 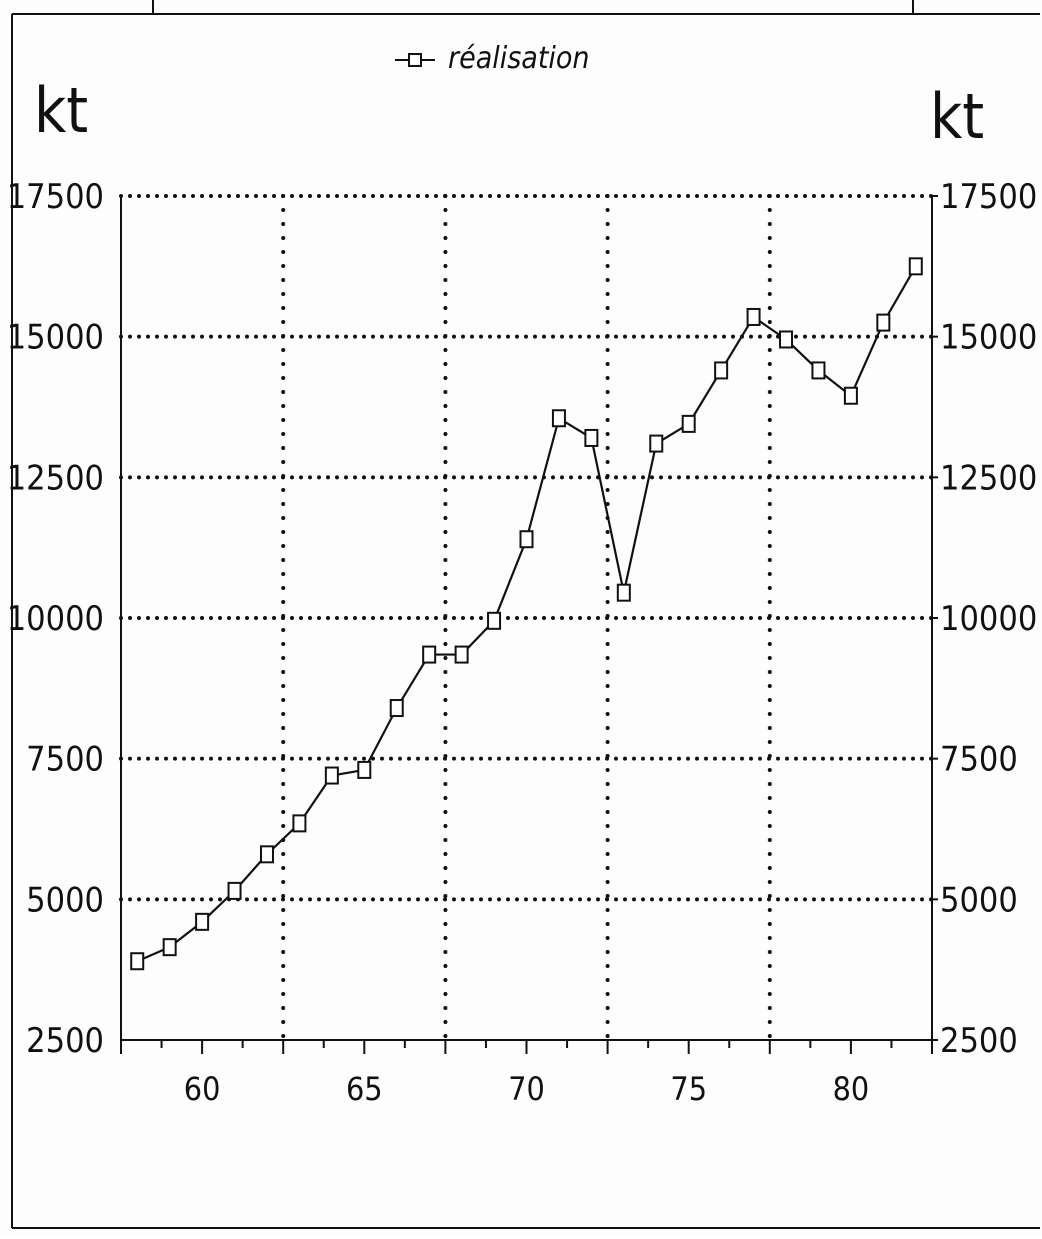 I want to click on y-tick-label-left: 7500, so click(x=65, y=760).